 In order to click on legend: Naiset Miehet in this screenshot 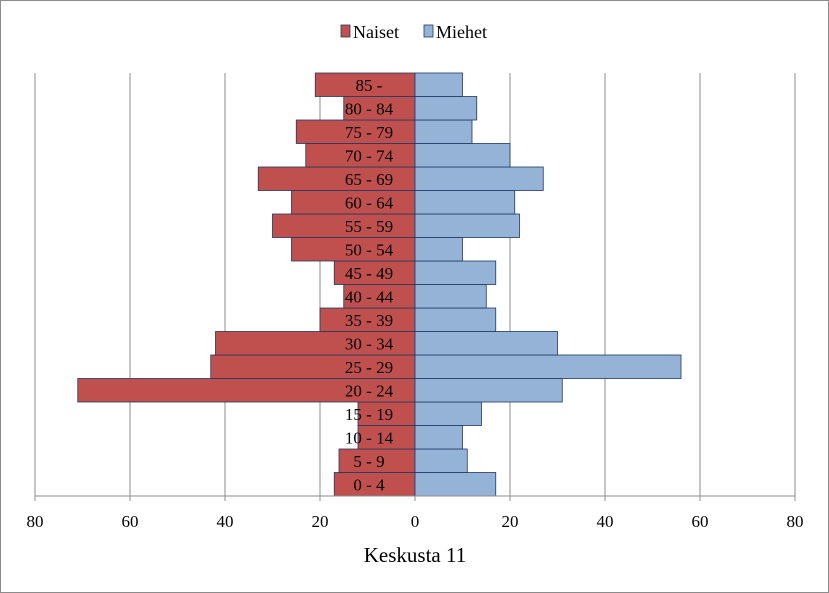, I will do `click(413, 32)`.